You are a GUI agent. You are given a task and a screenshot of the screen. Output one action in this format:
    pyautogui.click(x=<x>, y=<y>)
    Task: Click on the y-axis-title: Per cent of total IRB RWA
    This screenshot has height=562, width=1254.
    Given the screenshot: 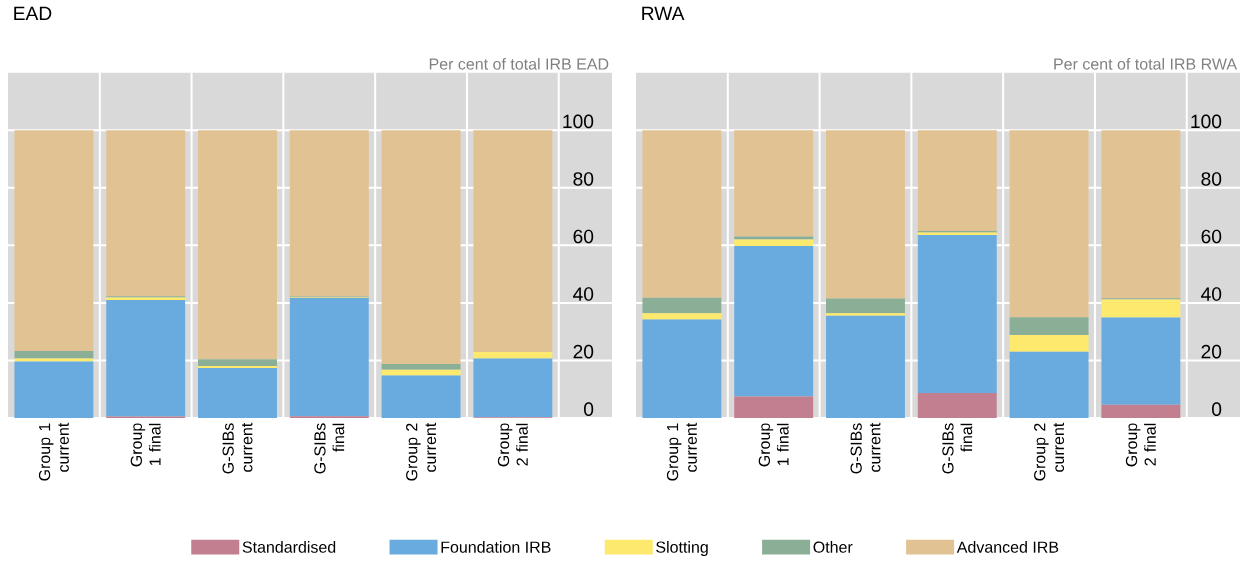 What is the action you would take?
    pyautogui.click(x=1146, y=63)
    